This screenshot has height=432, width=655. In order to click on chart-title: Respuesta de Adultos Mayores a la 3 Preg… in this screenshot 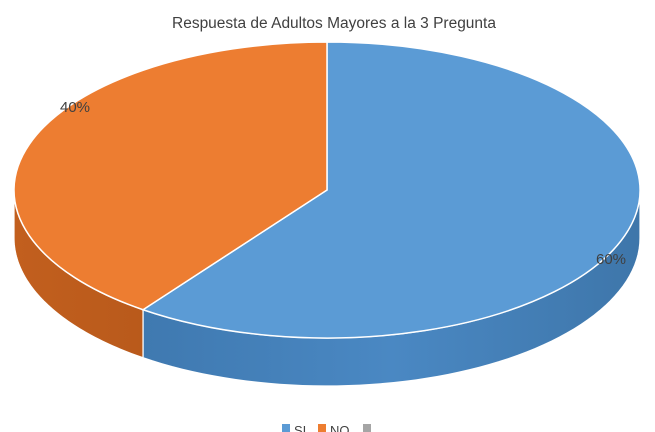, I will do `click(334, 23)`.